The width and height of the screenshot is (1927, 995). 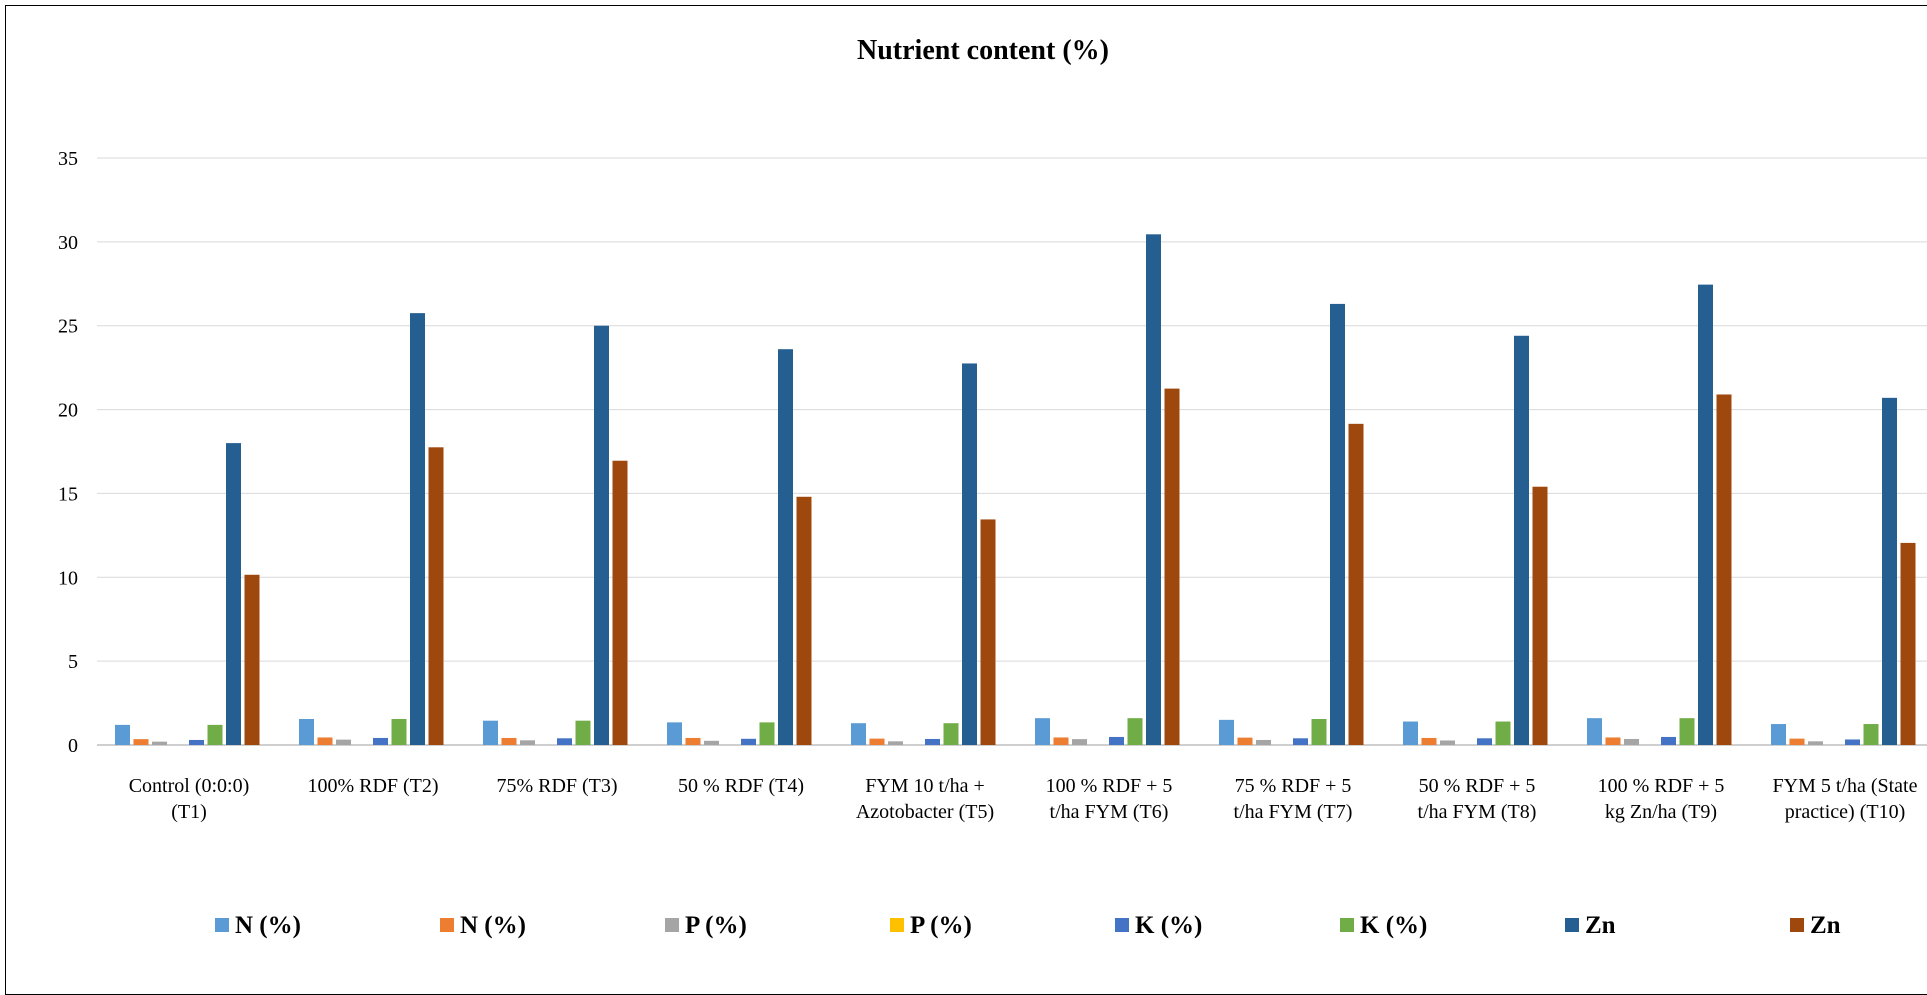 What do you see at coordinates (68, 327) in the screenshot?
I see `y-tick-label: 25` at bounding box center [68, 327].